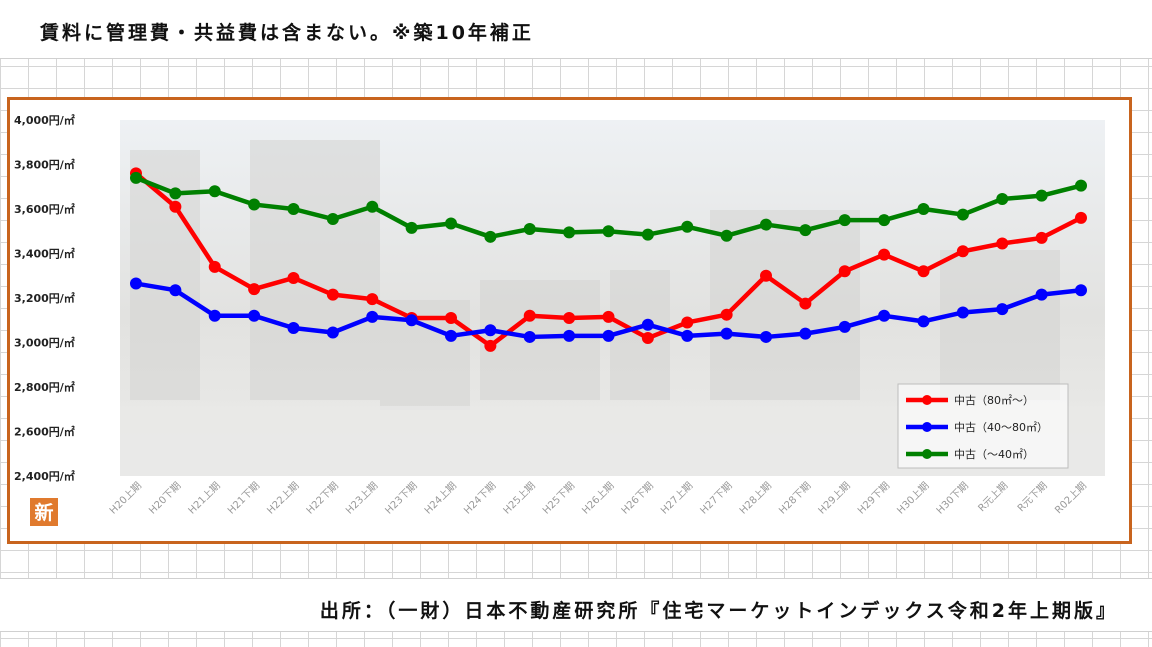 The height and width of the screenshot is (647, 1152). I want to click on legend-label: 中古（80㎡～）, so click(994, 400).